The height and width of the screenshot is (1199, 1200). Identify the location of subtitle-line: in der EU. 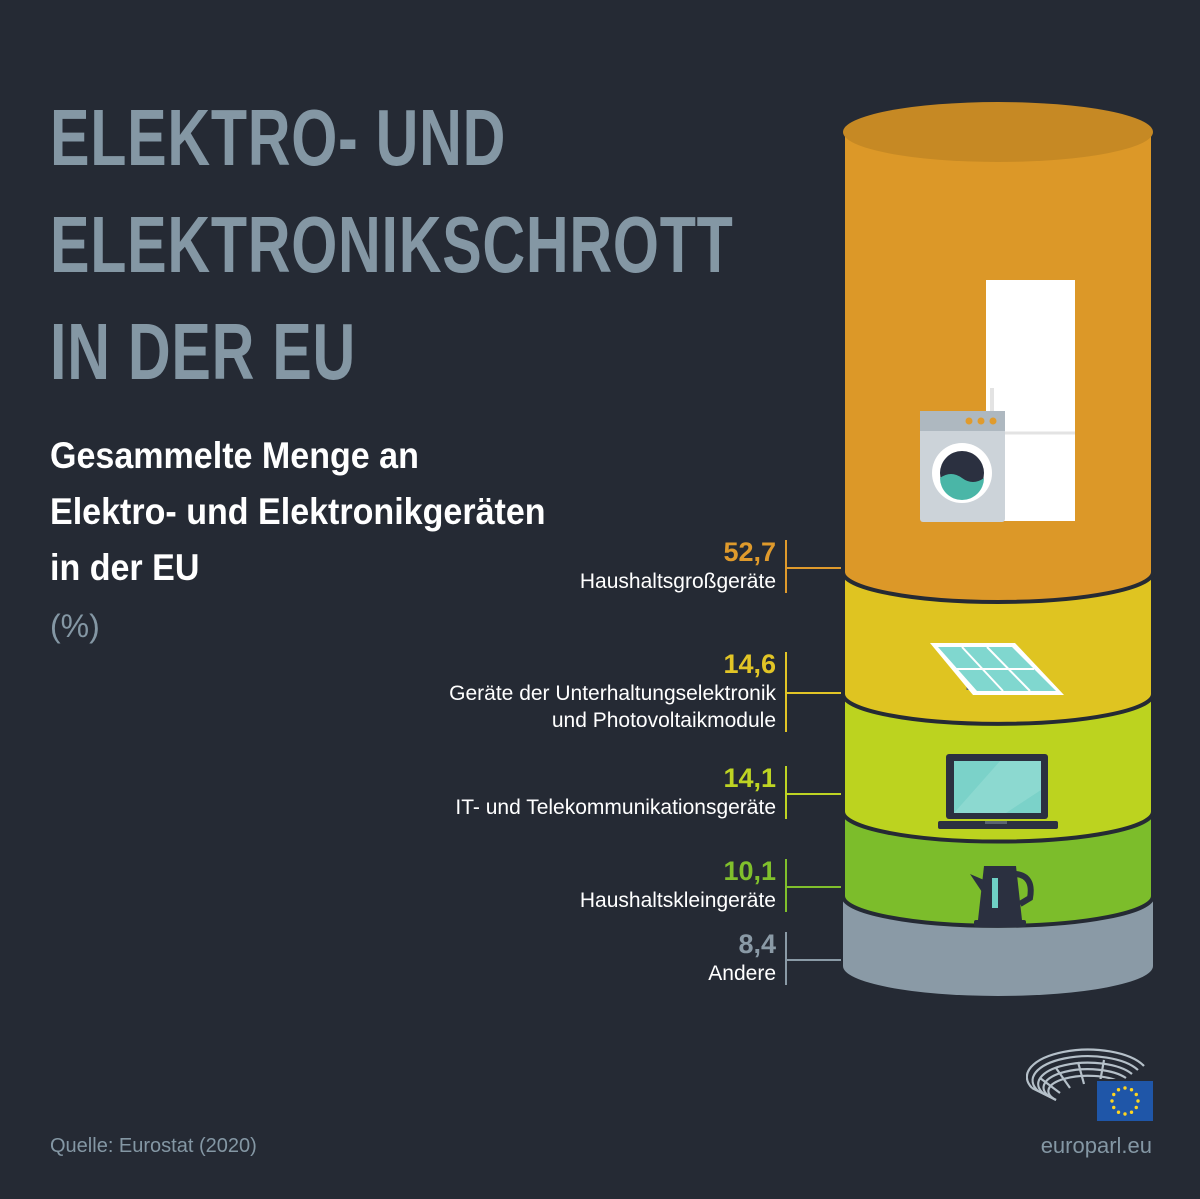
(125, 567).